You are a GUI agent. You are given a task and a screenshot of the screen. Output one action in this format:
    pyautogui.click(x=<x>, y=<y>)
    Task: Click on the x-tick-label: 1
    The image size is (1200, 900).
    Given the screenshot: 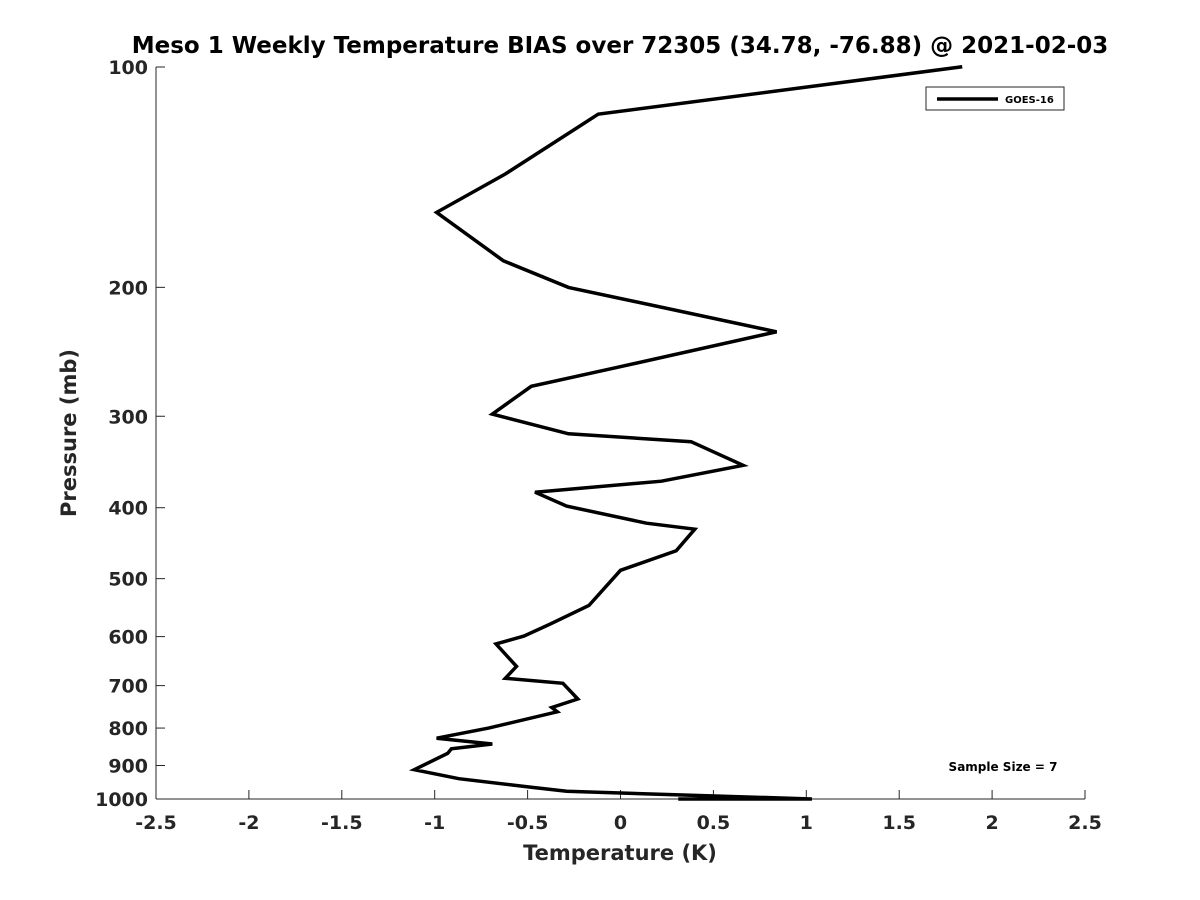 What is the action you would take?
    pyautogui.click(x=806, y=823)
    